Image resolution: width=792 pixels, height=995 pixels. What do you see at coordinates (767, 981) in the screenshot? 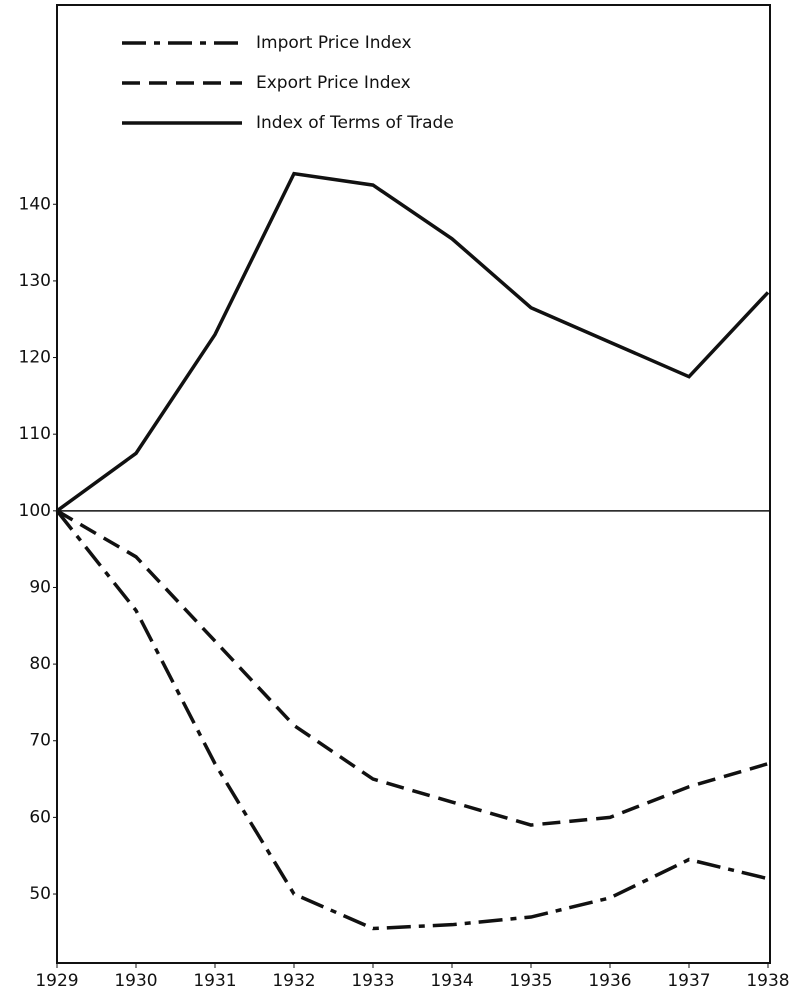
I see `x-tick-label: 1938` at bounding box center [767, 981].